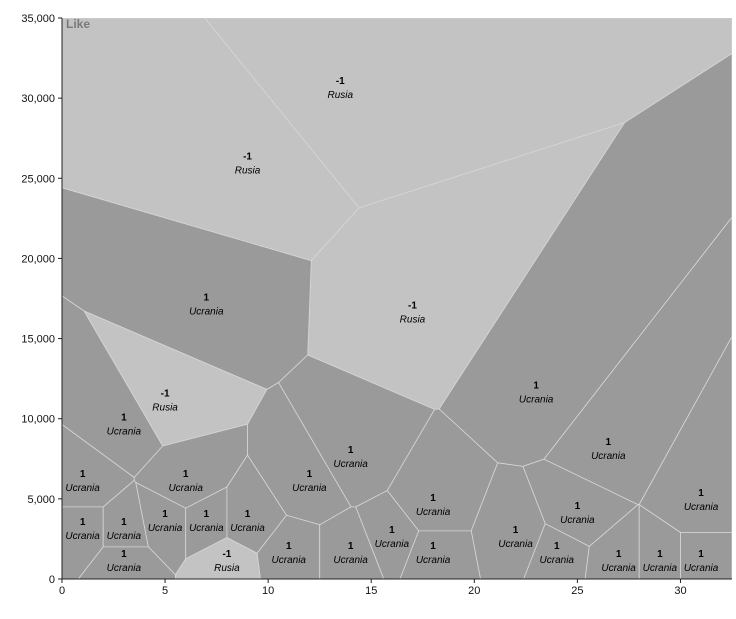 This screenshot has width=736, height=619. Describe the element at coordinates (217, 558) in the screenshot. I see `voronoi-cell-rusia` at that location.